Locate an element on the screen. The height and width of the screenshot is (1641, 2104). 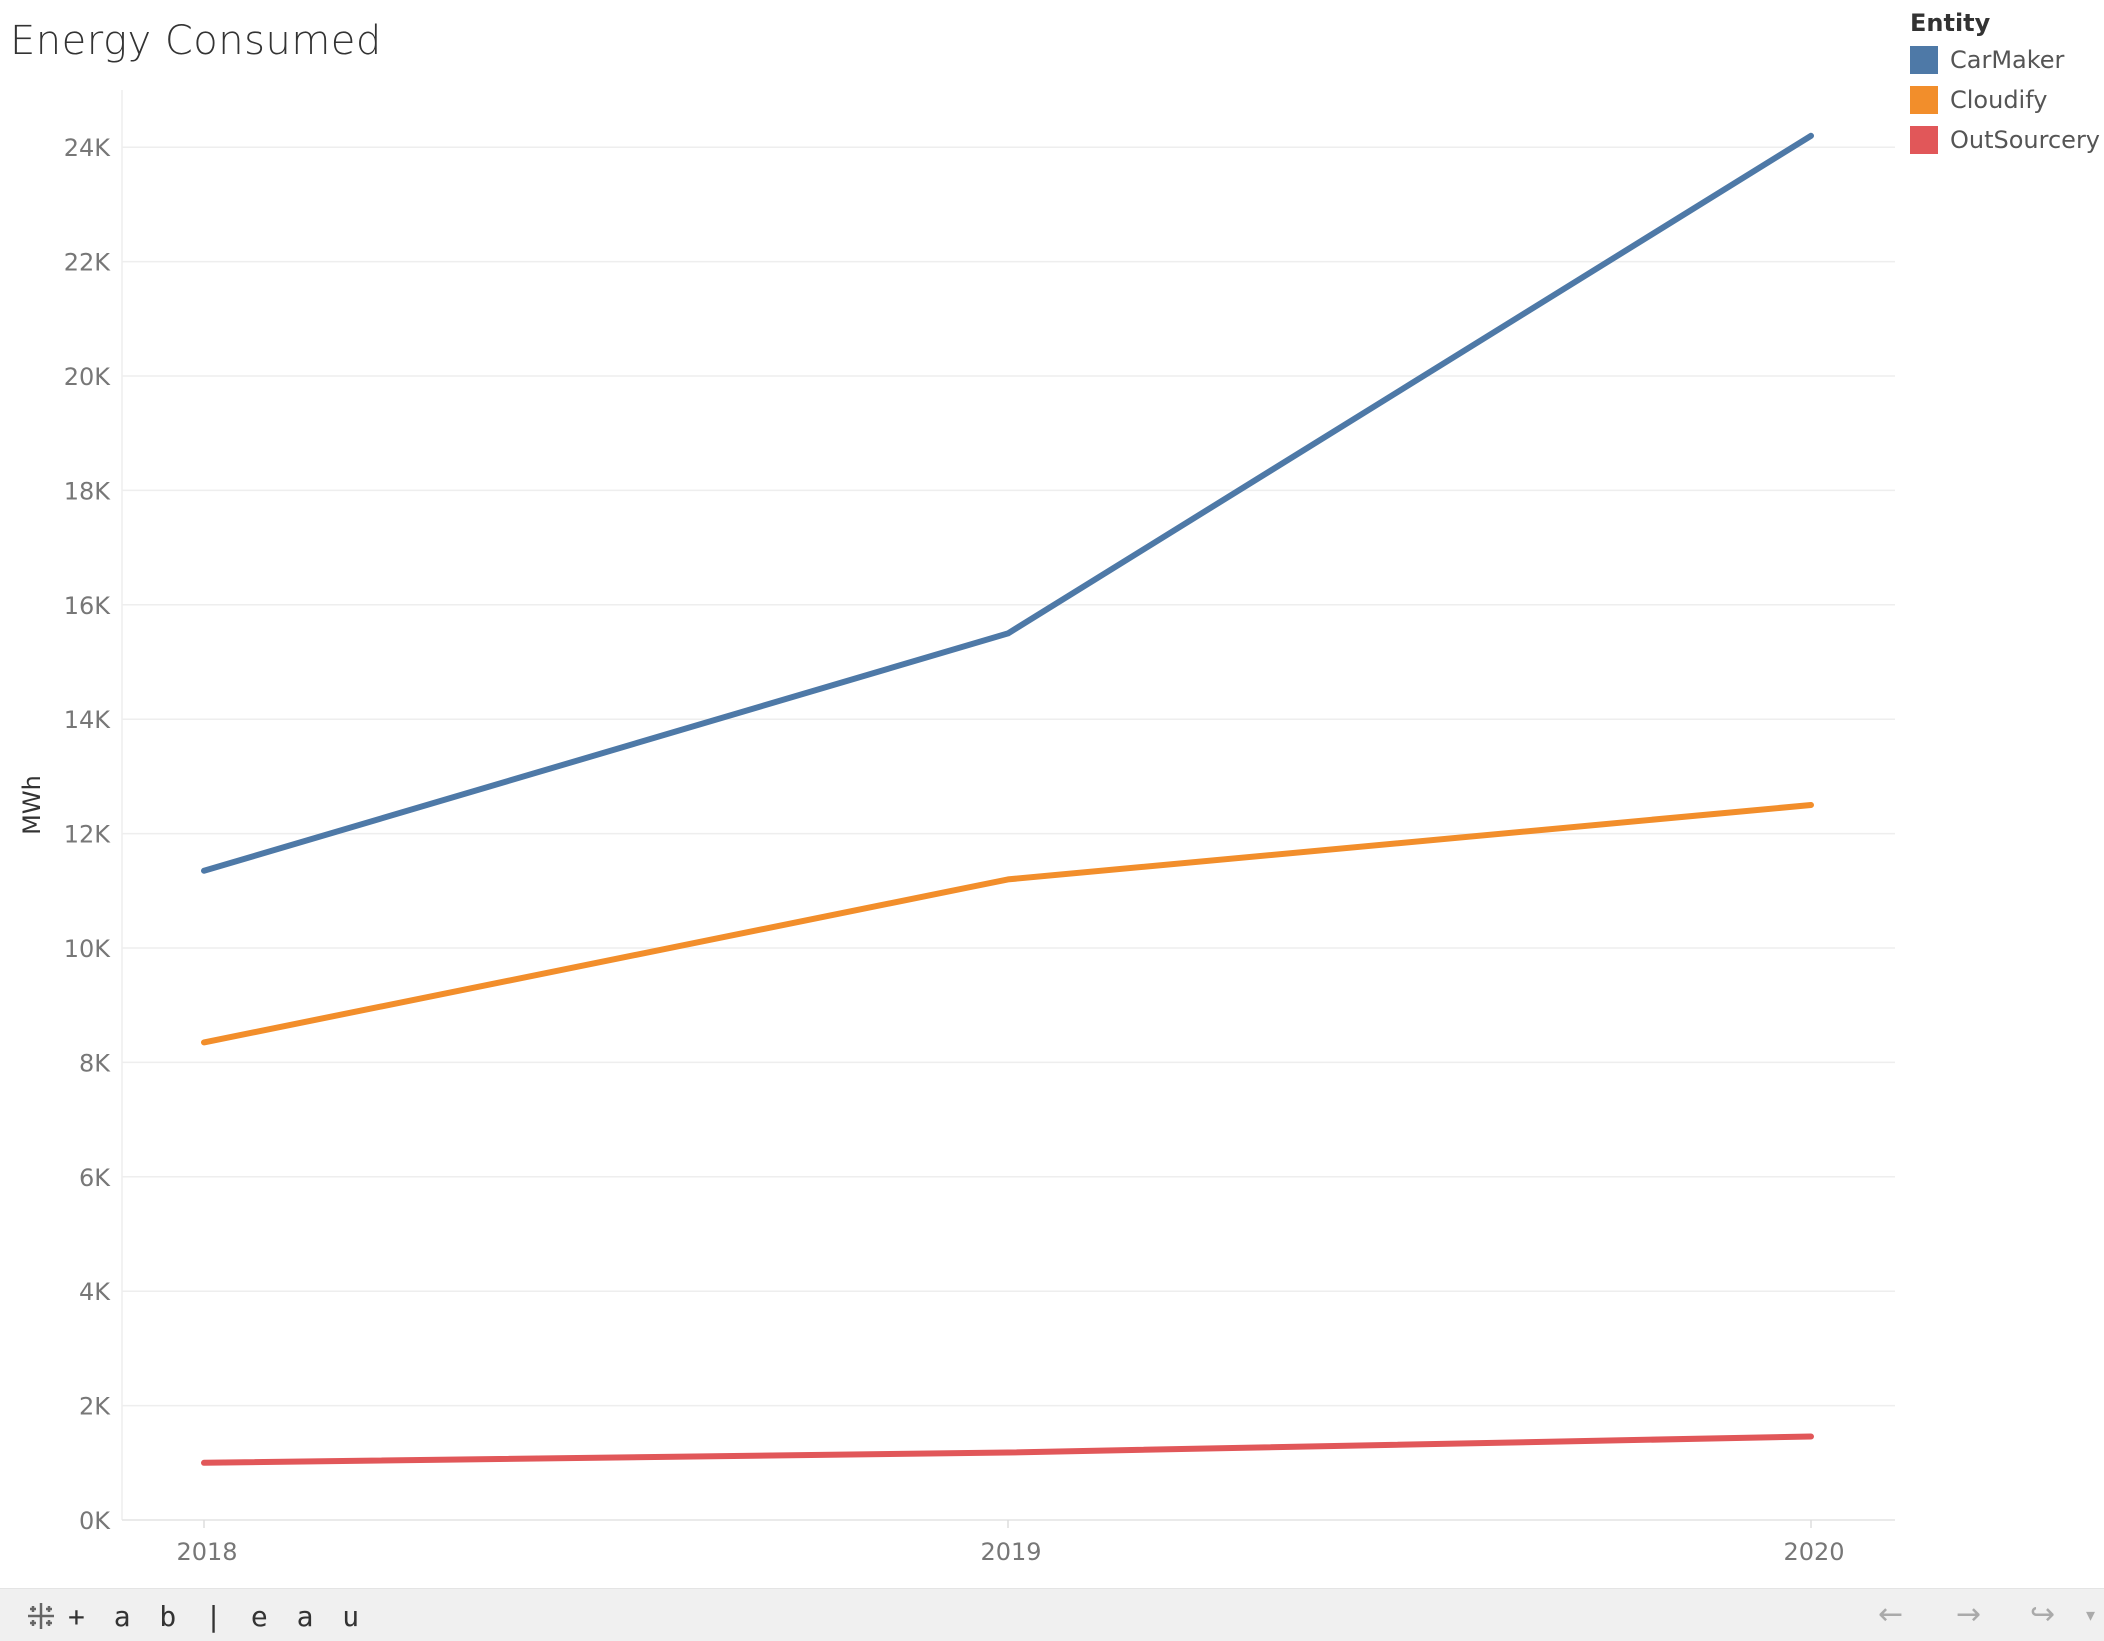
share-icon: ↪ is located at coordinates (2043, 1614).